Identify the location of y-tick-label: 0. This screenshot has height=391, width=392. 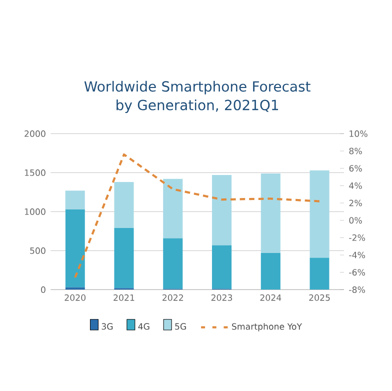
(43, 289).